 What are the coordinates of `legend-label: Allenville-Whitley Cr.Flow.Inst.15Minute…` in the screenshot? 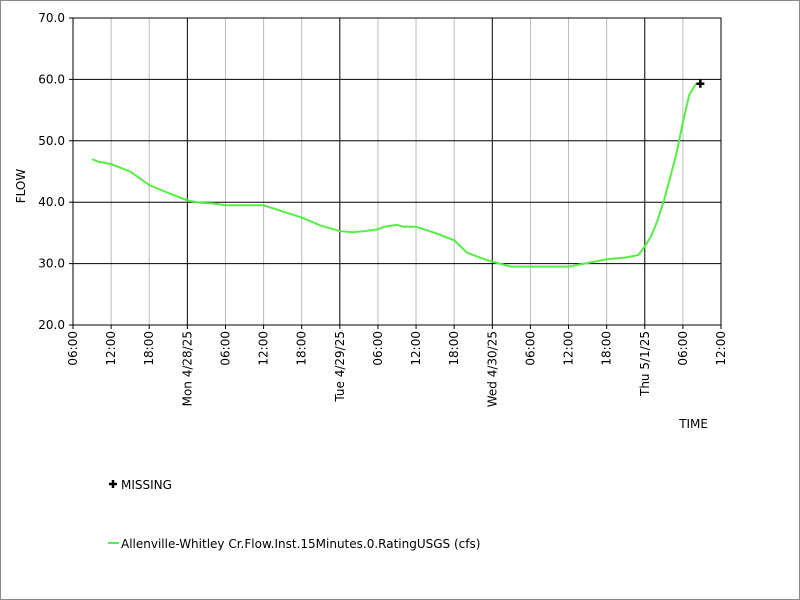 It's located at (300, 544).